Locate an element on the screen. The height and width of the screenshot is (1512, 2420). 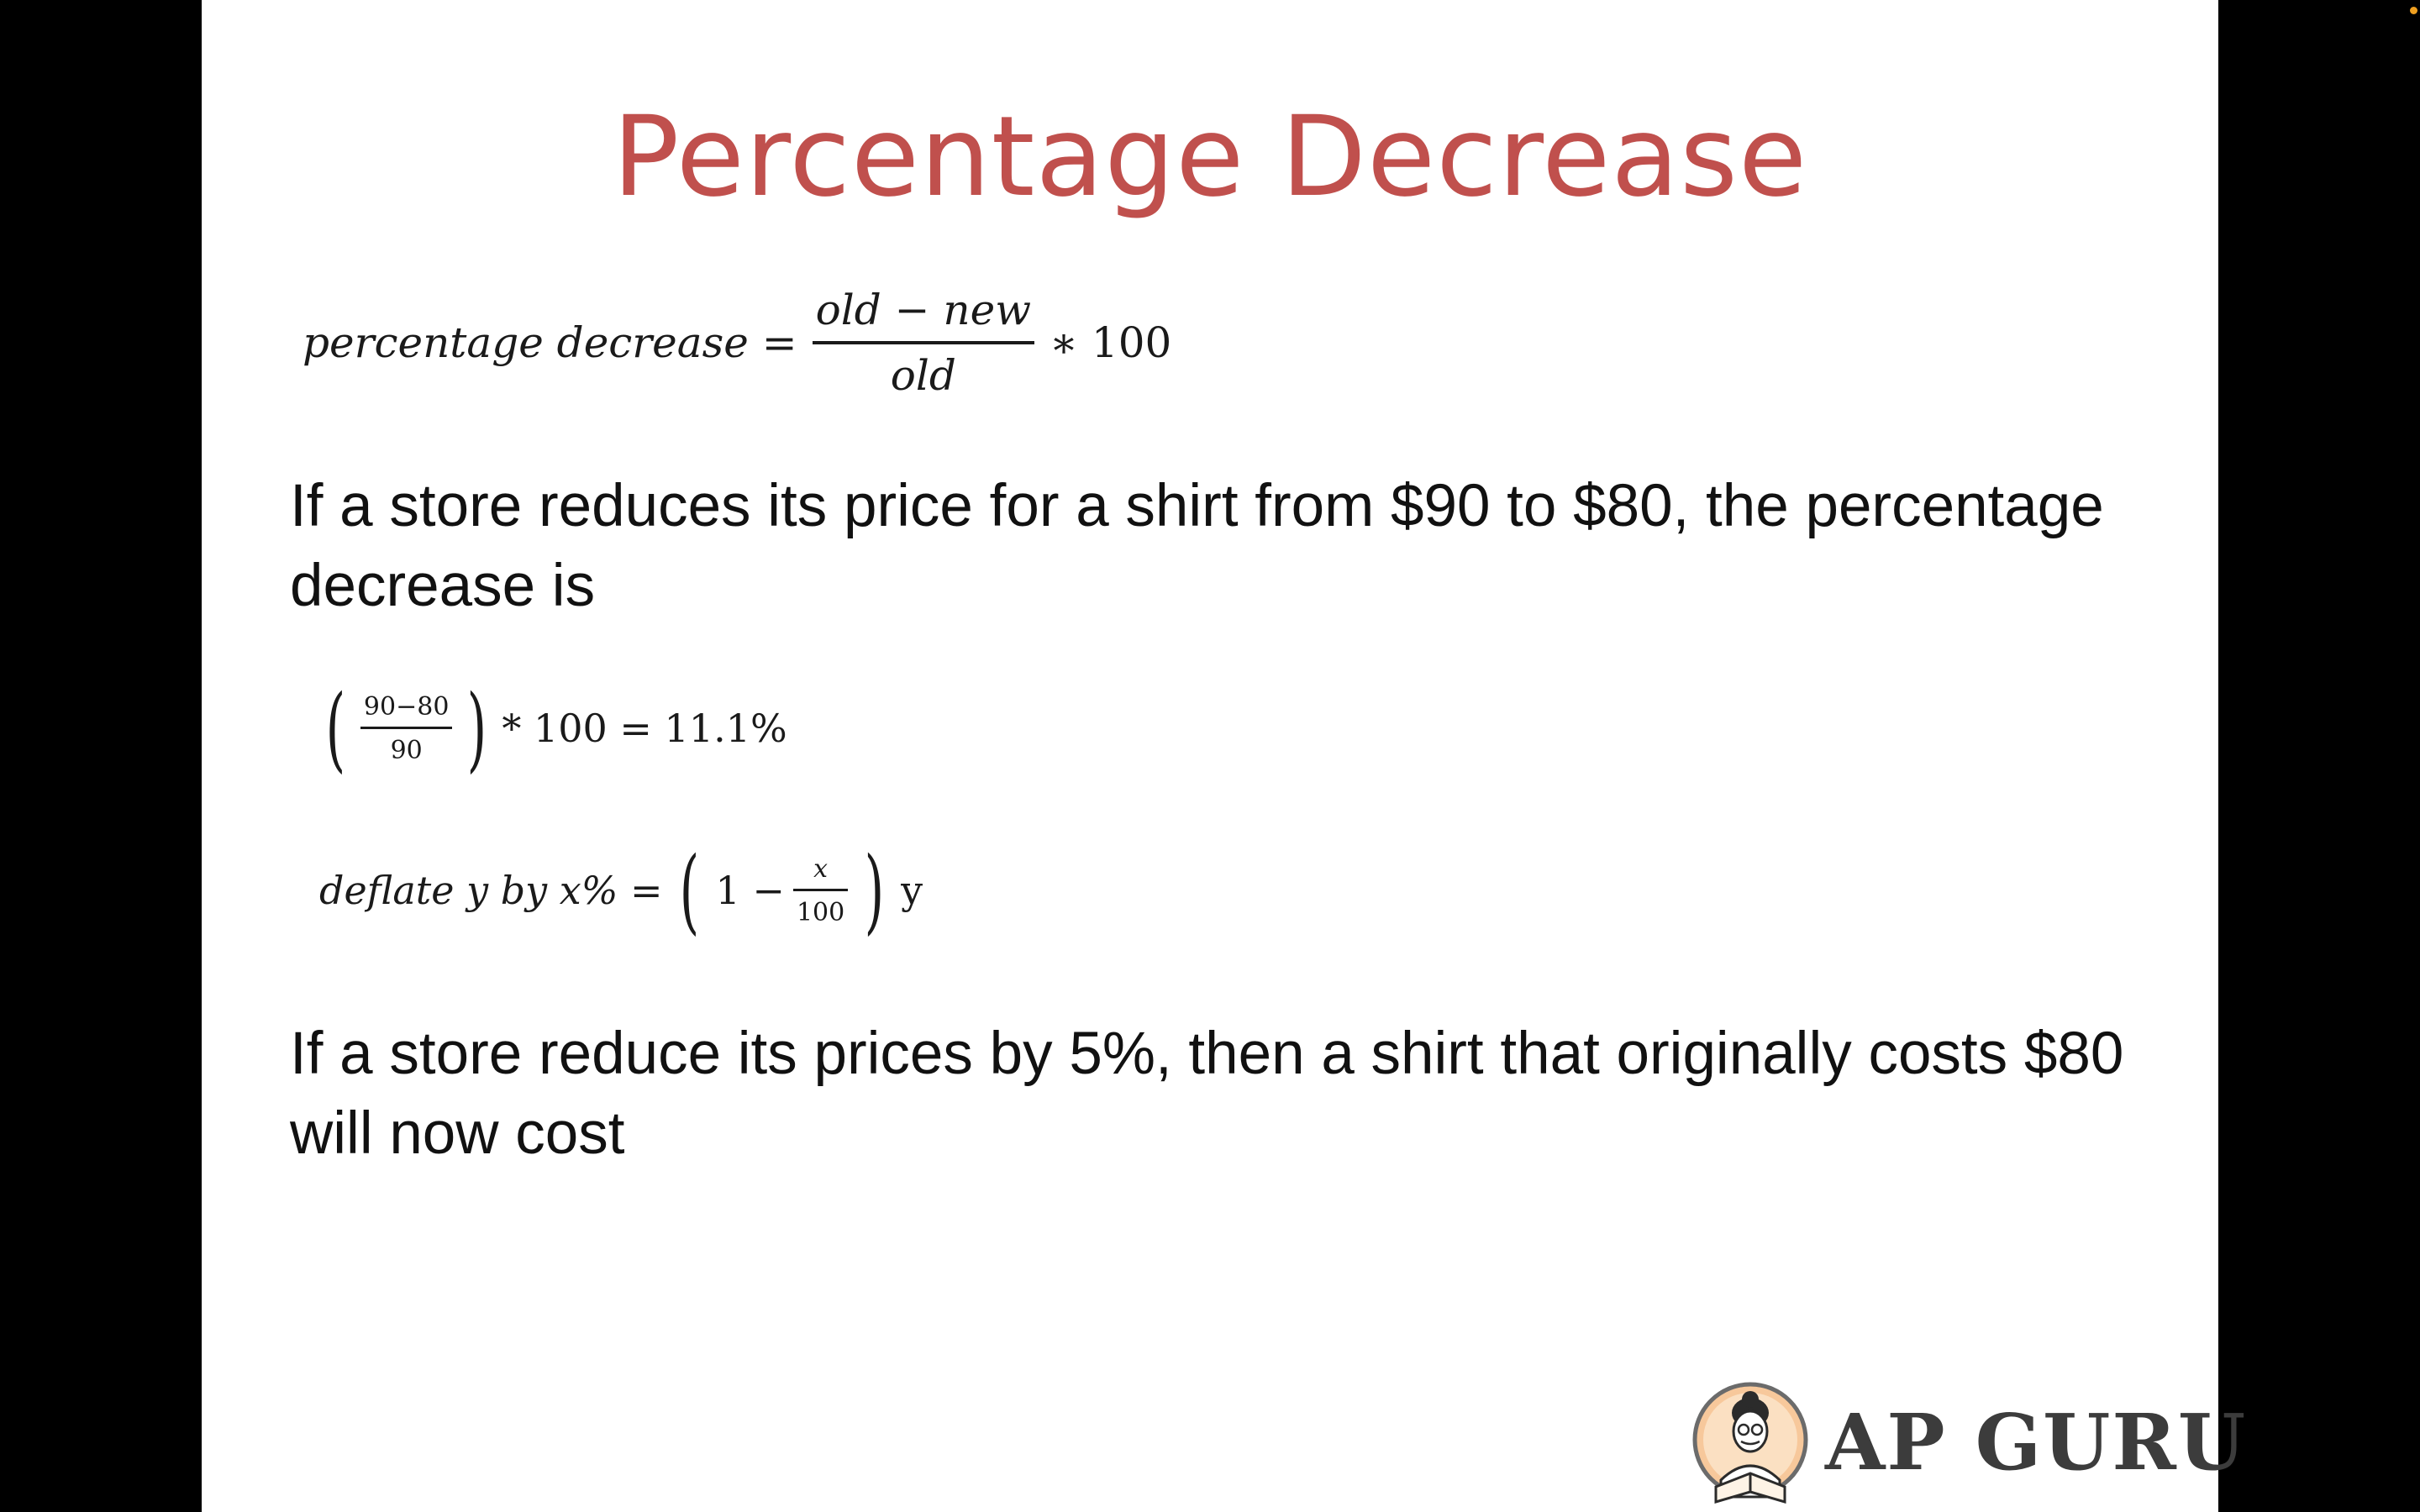
logo-text: AP GURU is located at coordinates (2037, 1442).